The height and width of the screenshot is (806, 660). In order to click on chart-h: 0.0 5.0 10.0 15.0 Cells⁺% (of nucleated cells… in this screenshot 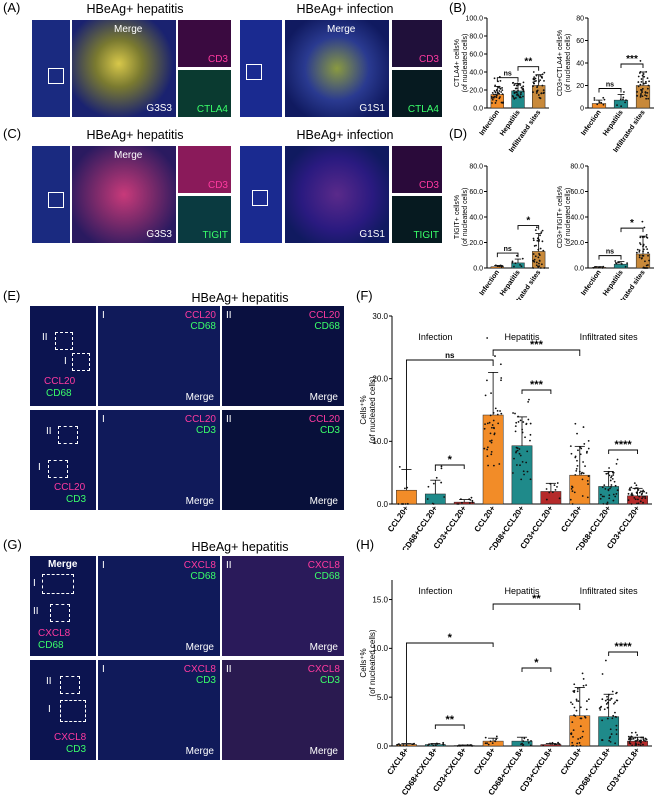, I will do `click(505, 688)`.